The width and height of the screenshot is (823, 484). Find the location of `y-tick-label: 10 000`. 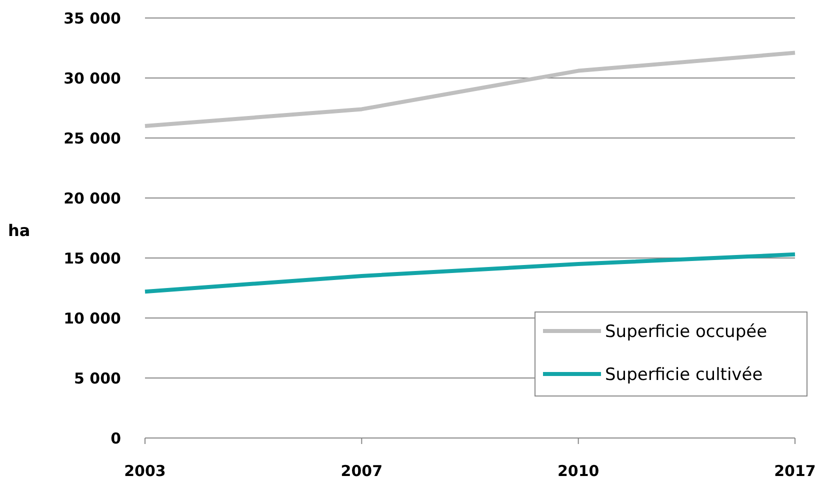

y-tick-label: 10 000 is located at coordinates (92, 318).